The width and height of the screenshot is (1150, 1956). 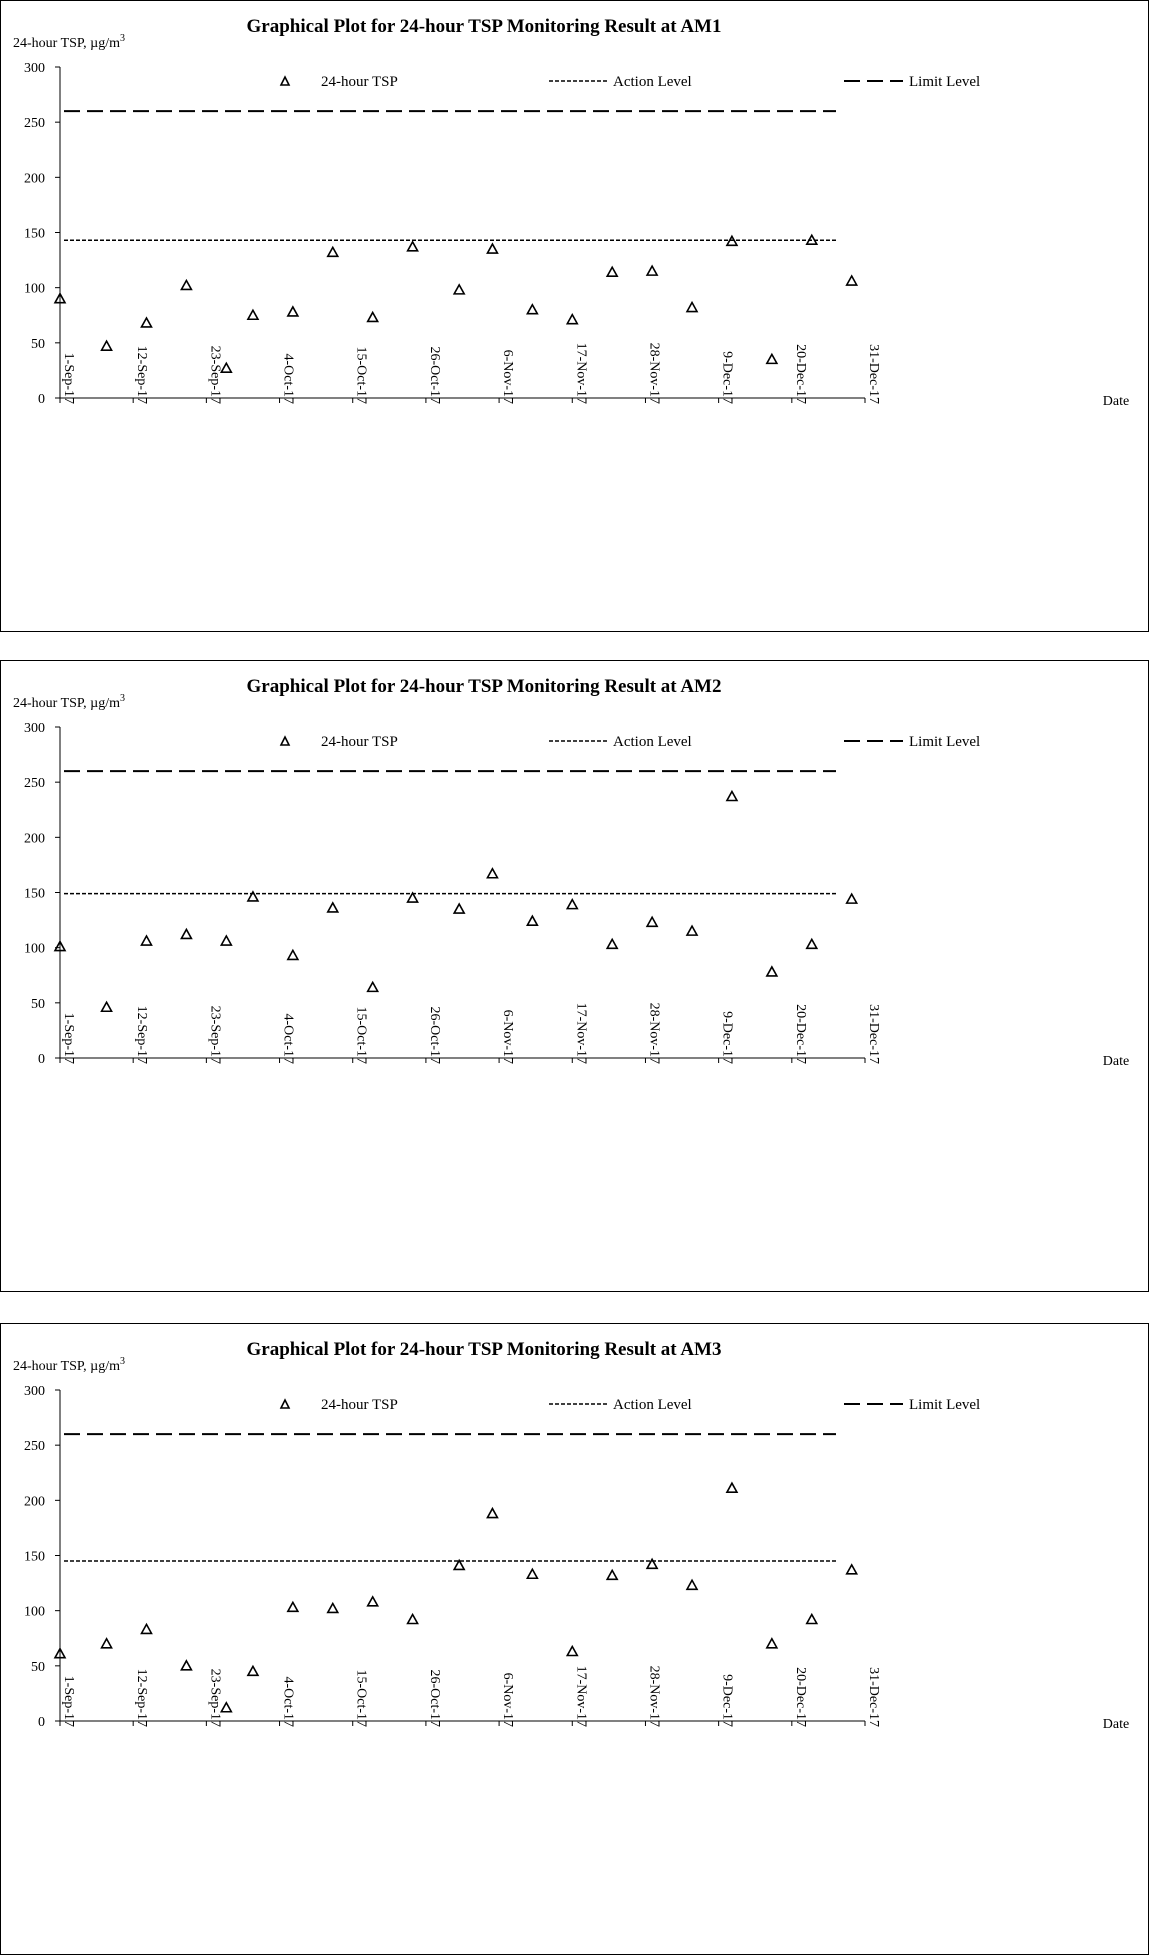 What do you see at coordinates (944, 1405) in the screenshot?
I see `legend-label-limit: Limit Level` at bounding box center [944, 1405].